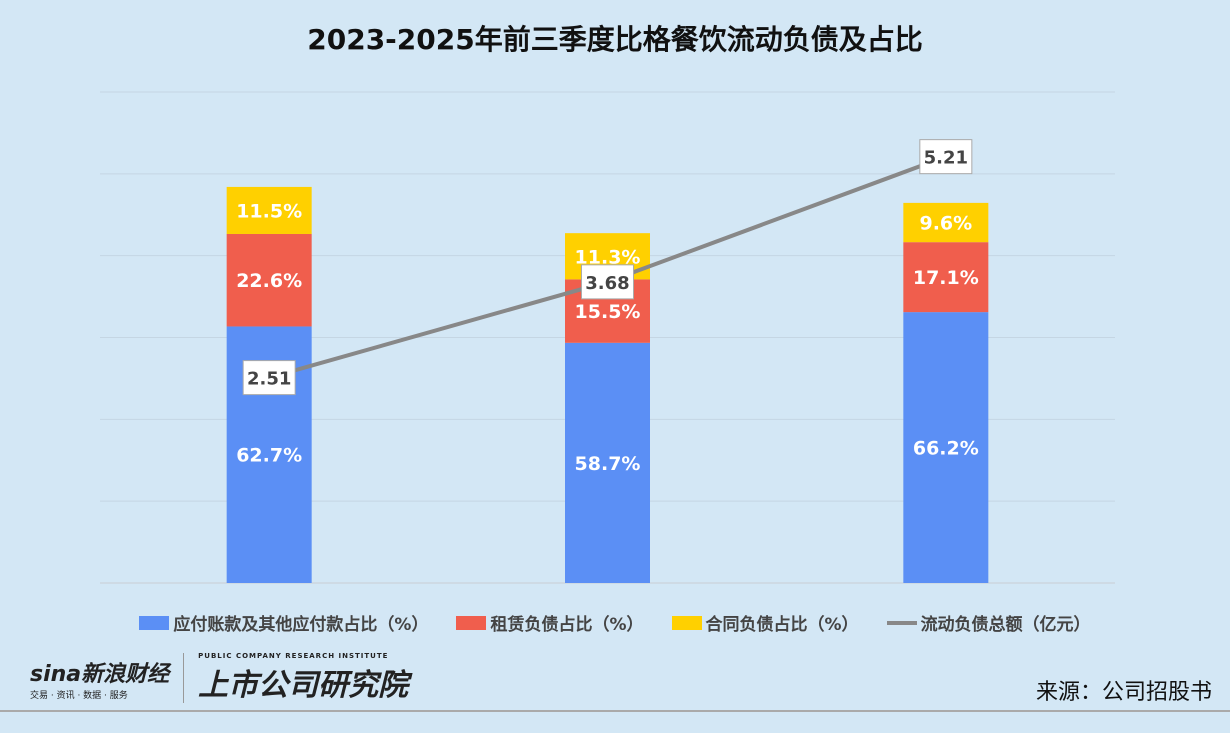 The image size is (1230, 733). I want to click on data-label: 22.6%, so click(269, 281).